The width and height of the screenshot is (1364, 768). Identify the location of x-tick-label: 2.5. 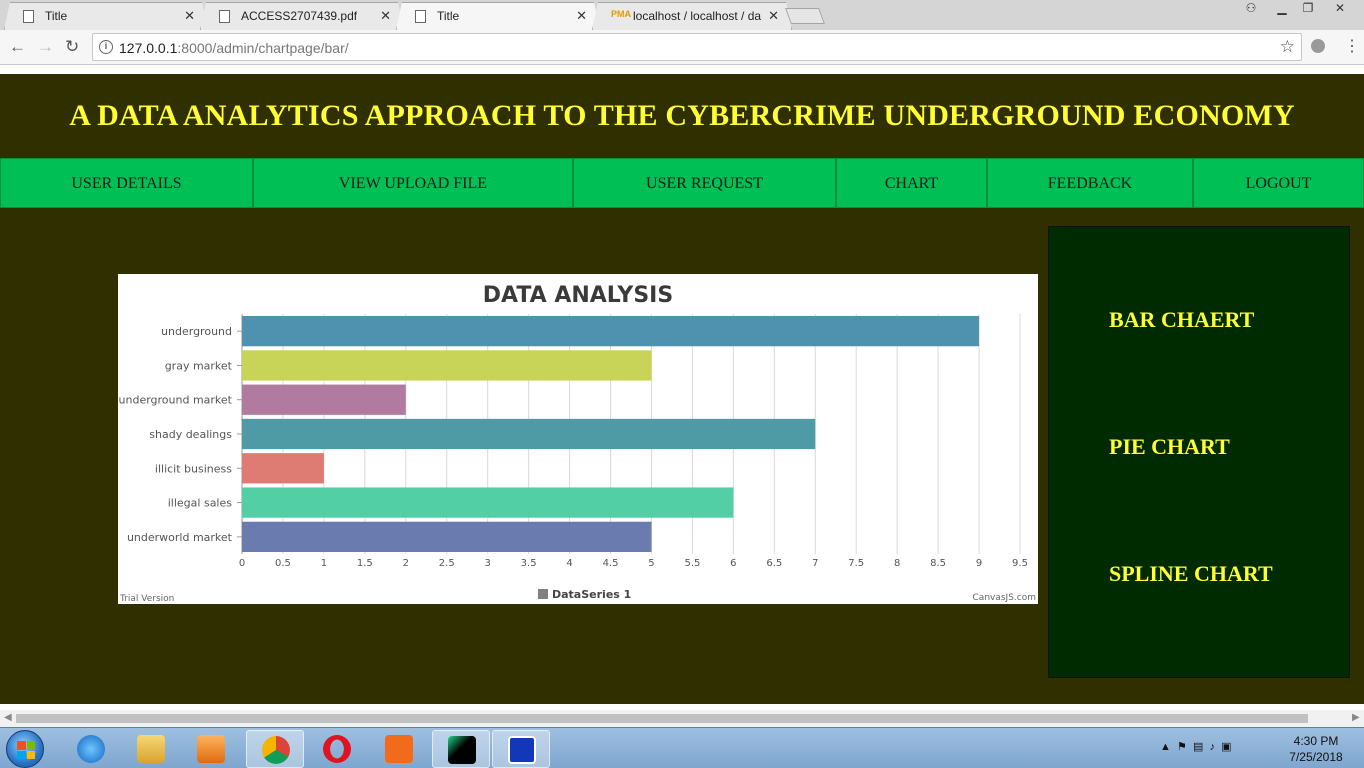
(447, 563).